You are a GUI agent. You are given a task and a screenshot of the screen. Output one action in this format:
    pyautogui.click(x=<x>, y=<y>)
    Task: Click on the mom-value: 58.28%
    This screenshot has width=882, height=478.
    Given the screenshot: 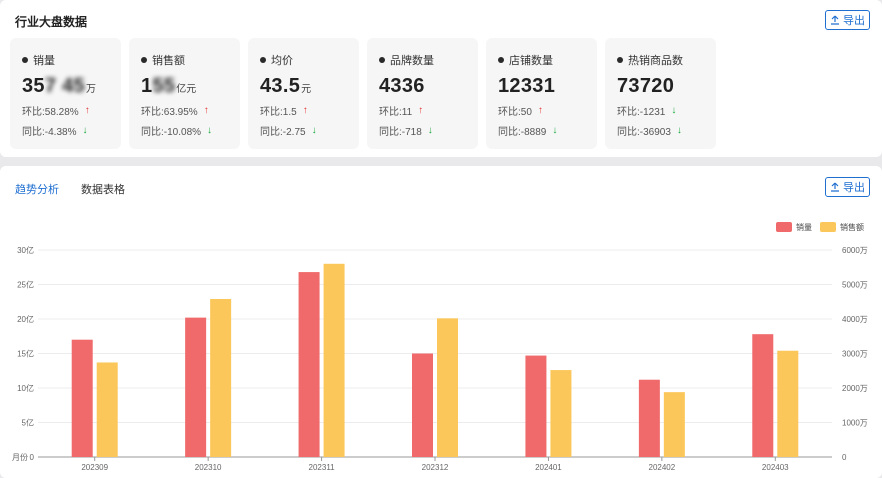 What is the action you would take?
    pyautogui.click(x=61, y=112)
    